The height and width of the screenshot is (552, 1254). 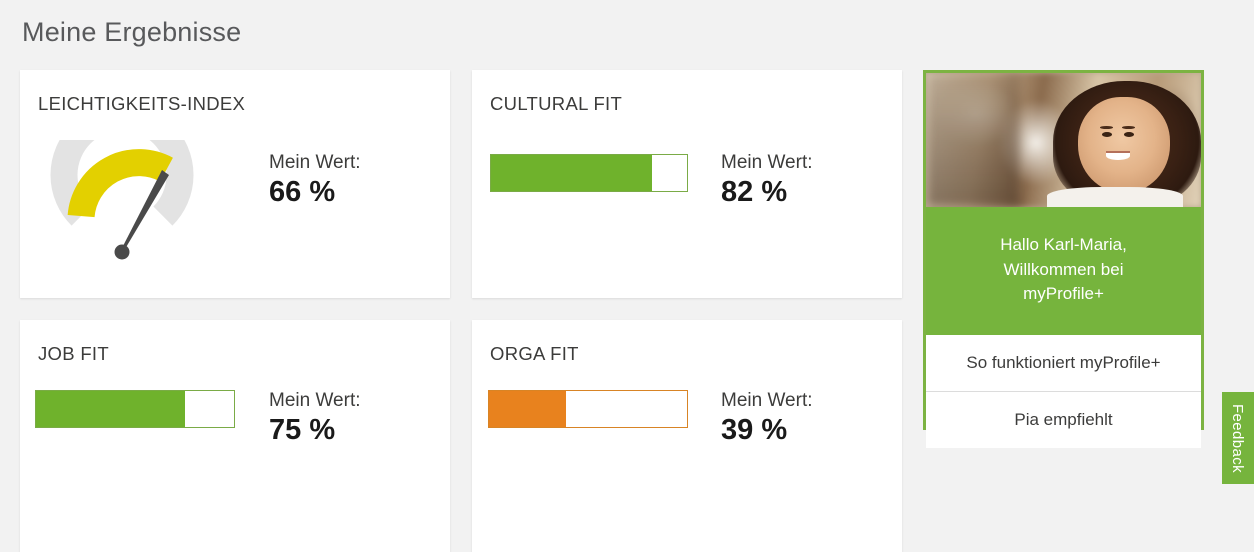 I want to click on gauge-track-arc, so click(x=122, y=183).